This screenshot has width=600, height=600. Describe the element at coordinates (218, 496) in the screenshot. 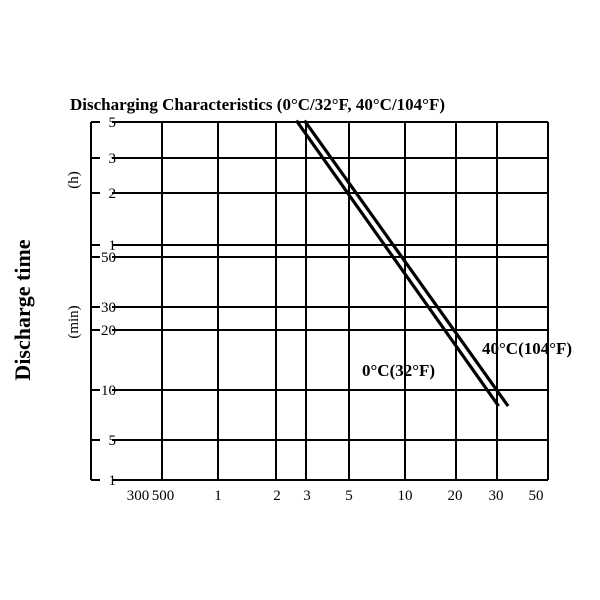

I see `x-tick-label: 1` at that location.